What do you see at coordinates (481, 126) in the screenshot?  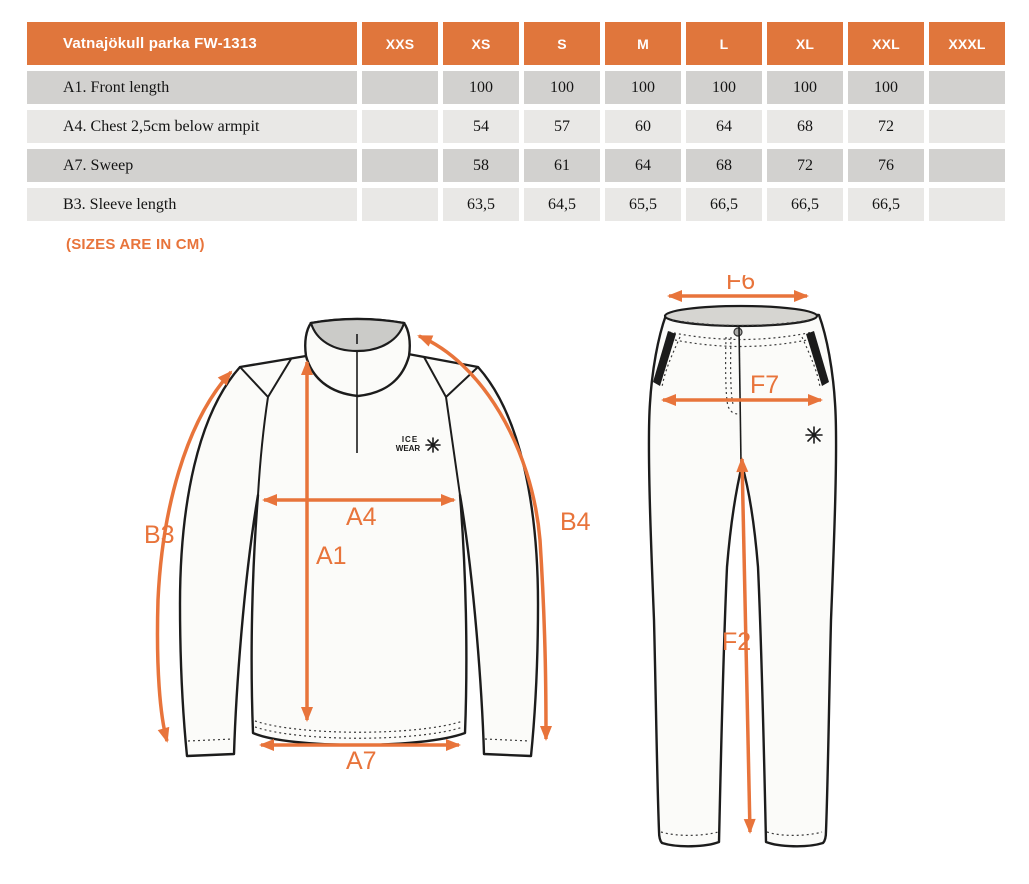 I see `value-cell: 54` at bounding box center [481, 126].